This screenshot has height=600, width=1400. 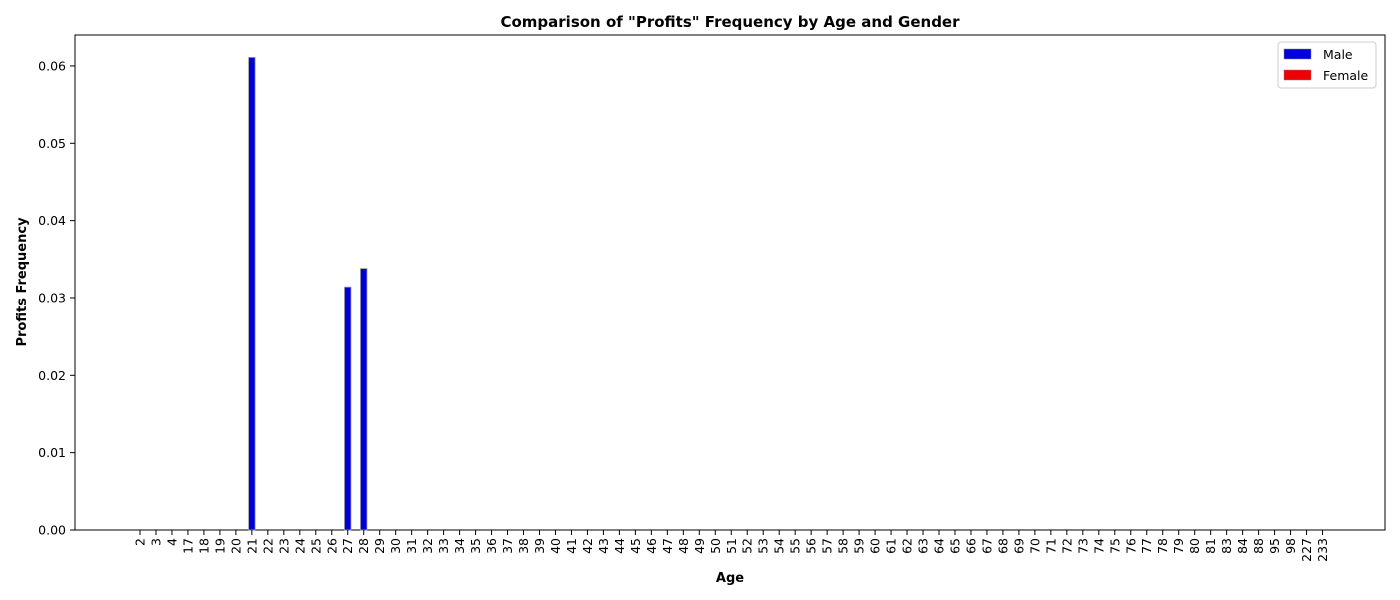 What do you see at coordinates (52, 452) in the screenshot?
I see `y-tick-label: 0.01` at bounding box center [52, 452].